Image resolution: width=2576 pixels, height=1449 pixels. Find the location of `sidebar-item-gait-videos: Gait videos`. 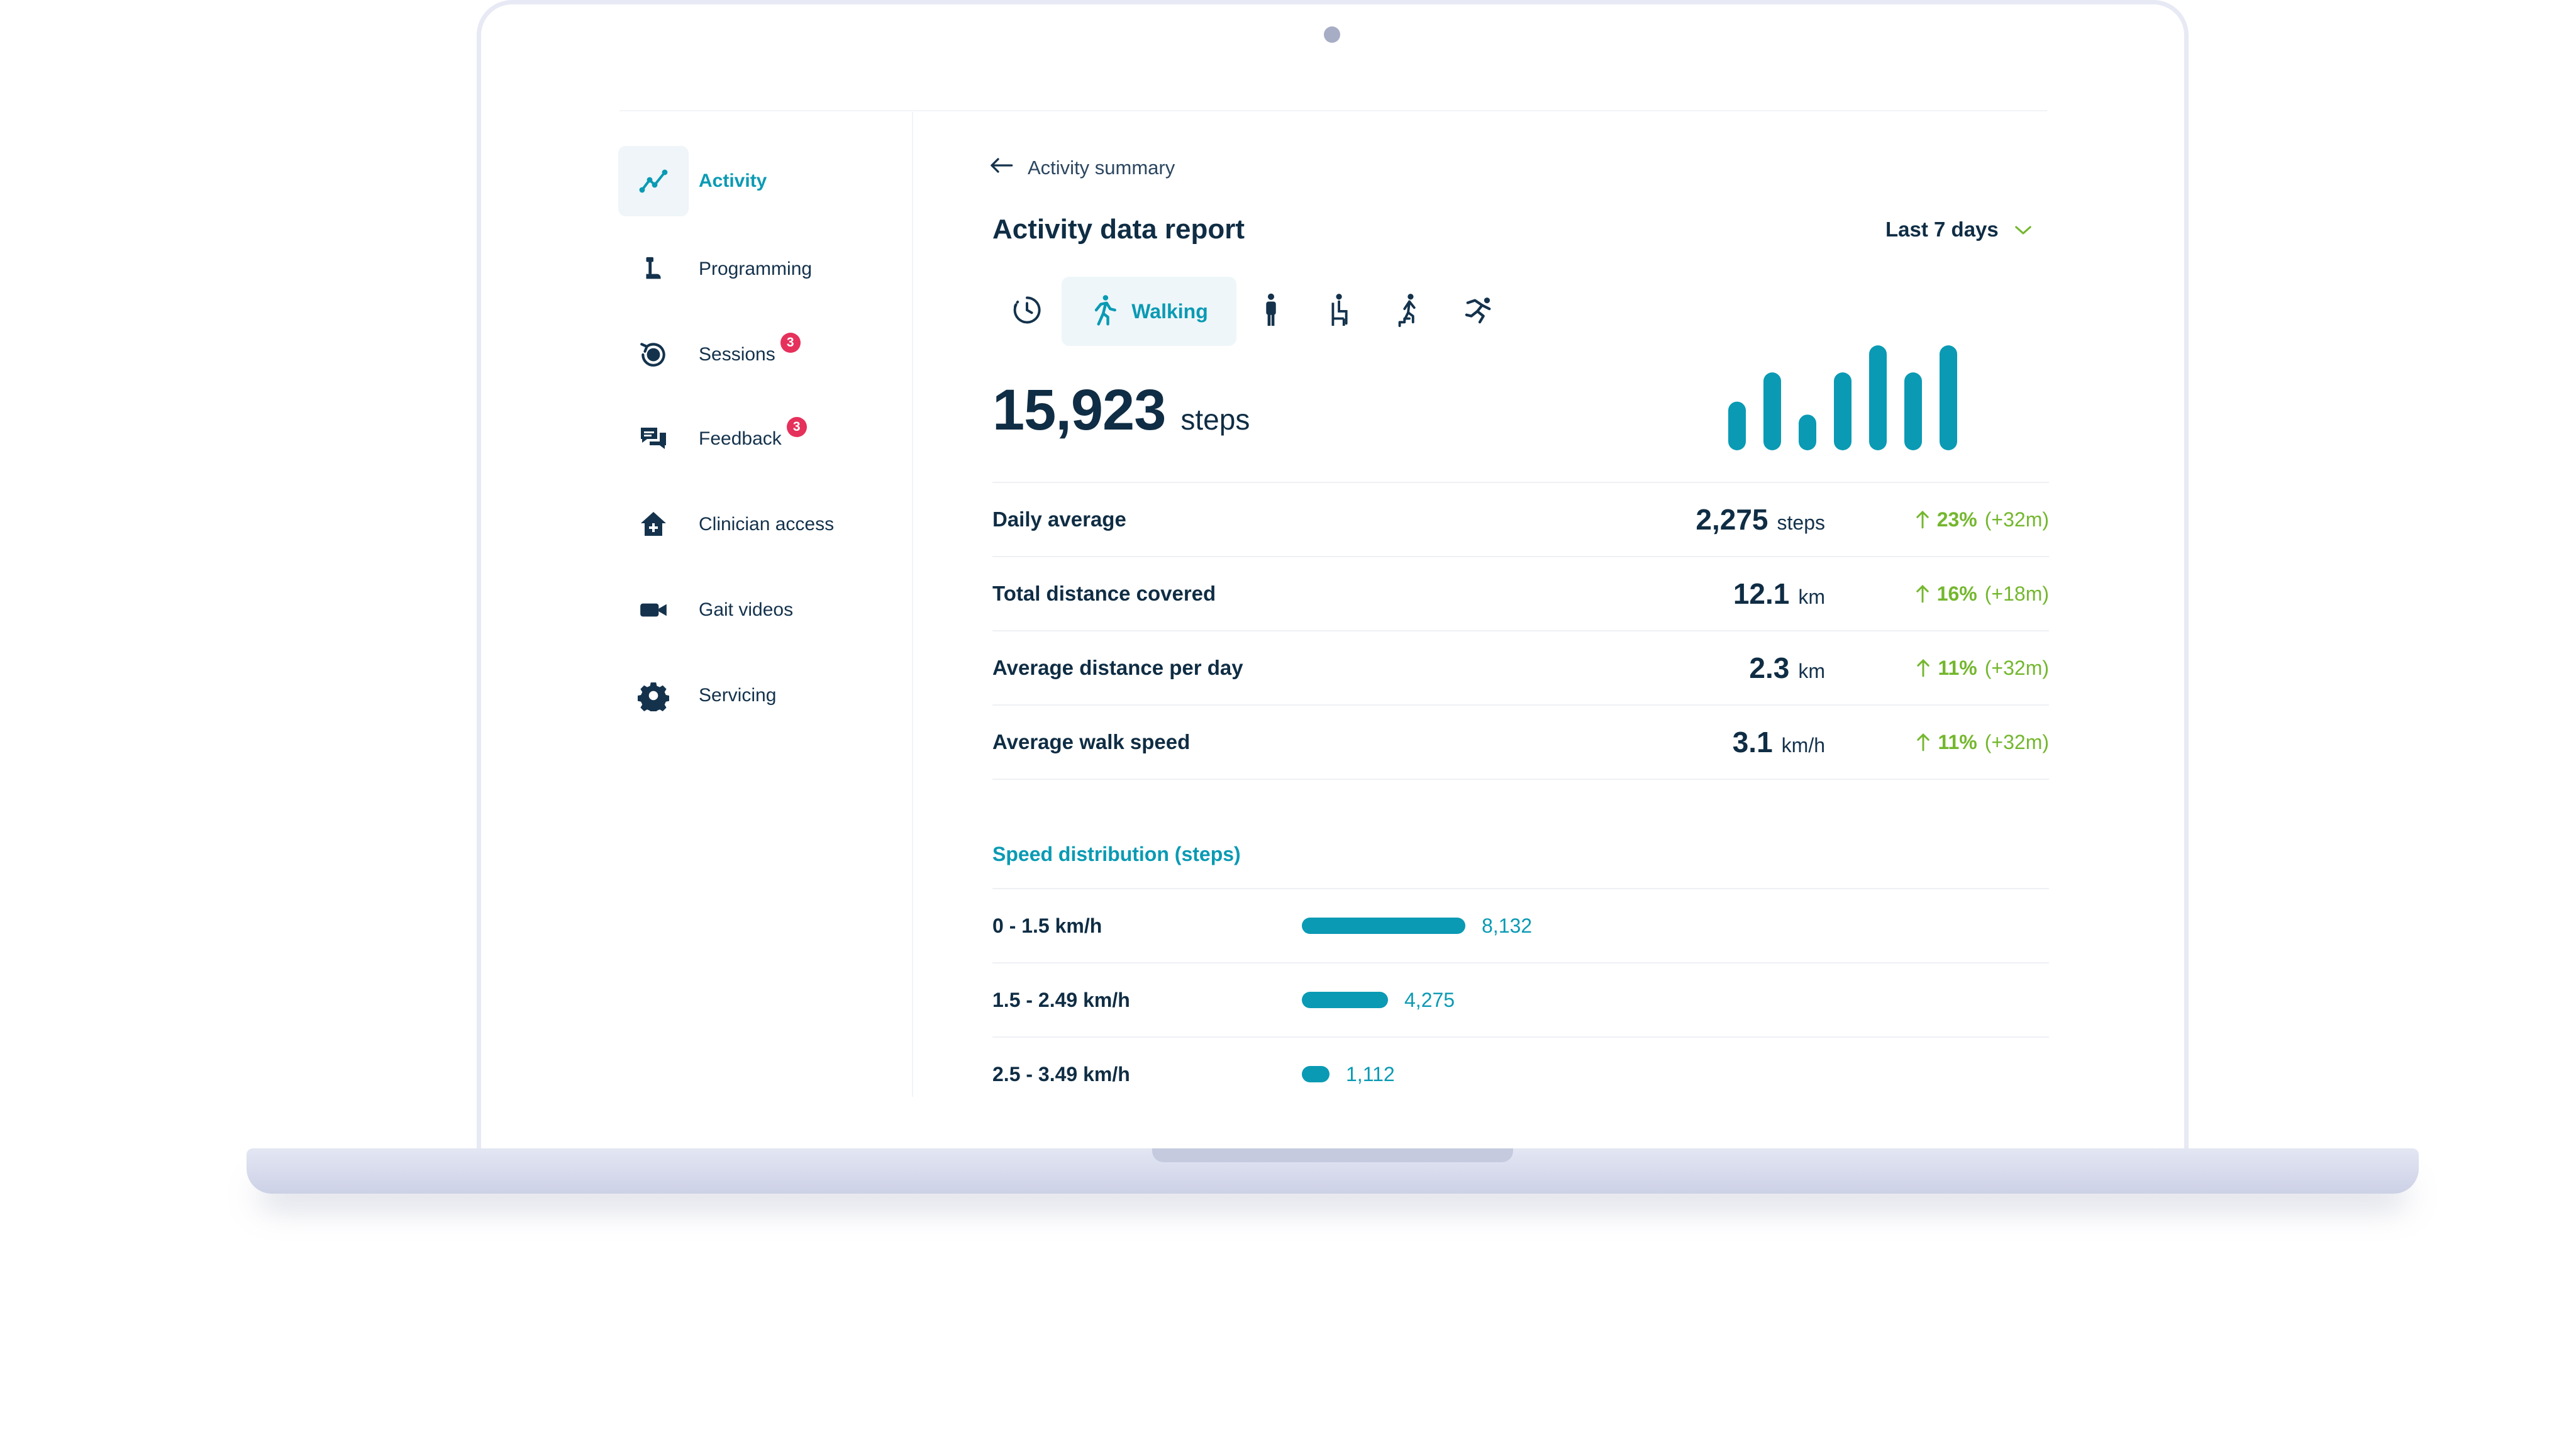

sidebar-item-gait-videos: Gait videos is located at coordinates (753, 610).